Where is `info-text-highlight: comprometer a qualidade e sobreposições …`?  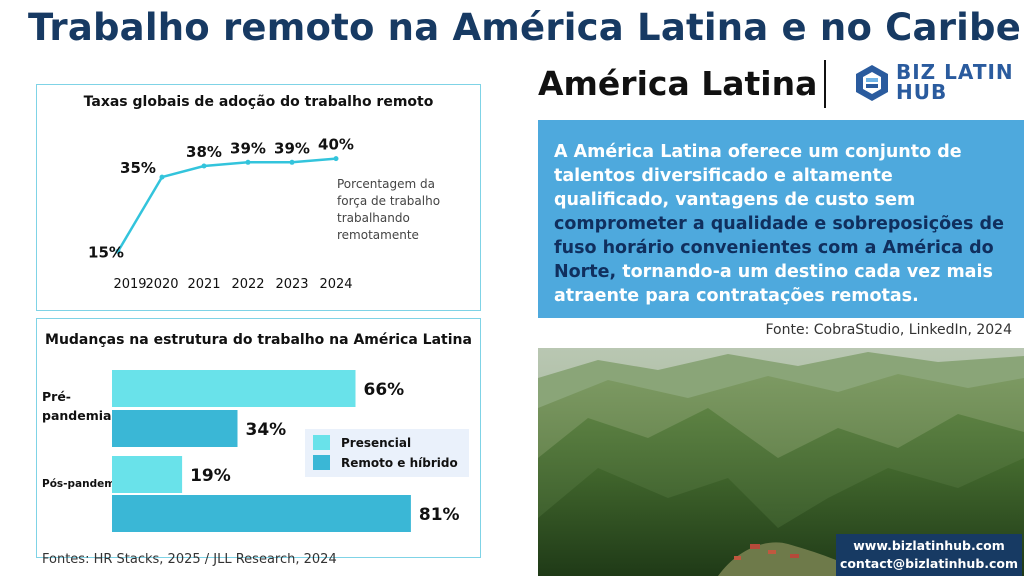
info-text-highlight: comprometer a qualidade e sobreposições … is located at coordinates (779, 248).